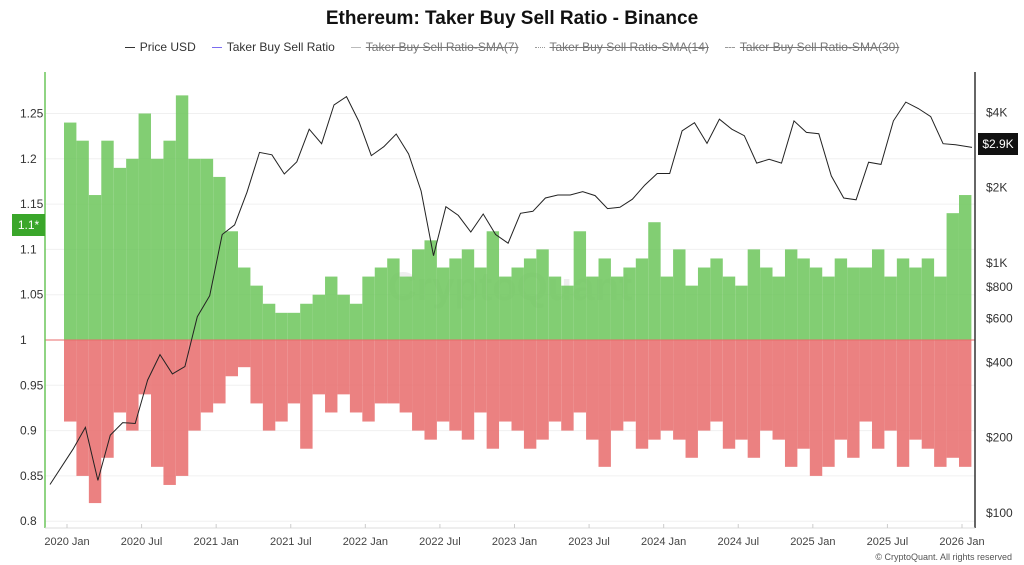  I want to click on y-tick-label: 0.9, so click(28, 431).